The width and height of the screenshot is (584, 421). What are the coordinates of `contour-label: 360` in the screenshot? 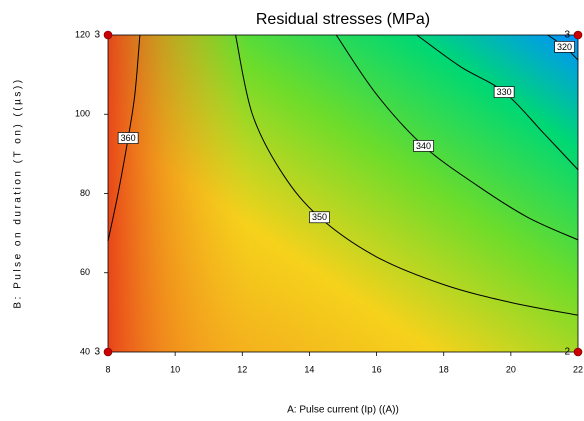 It's located at (128, 138).